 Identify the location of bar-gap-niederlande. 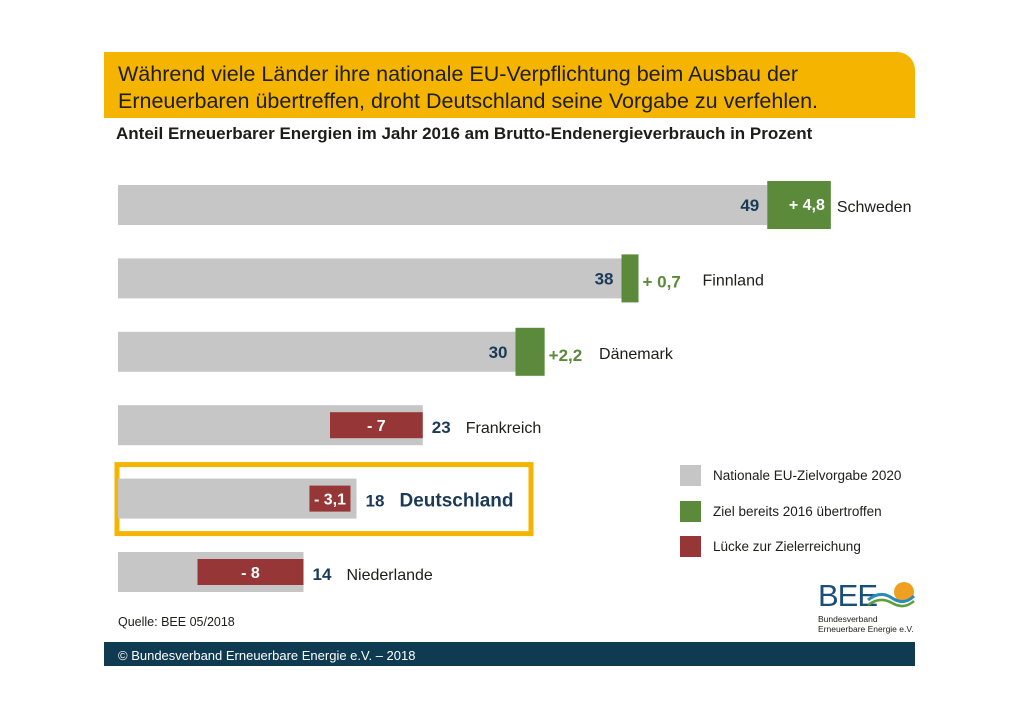
(250, 572).